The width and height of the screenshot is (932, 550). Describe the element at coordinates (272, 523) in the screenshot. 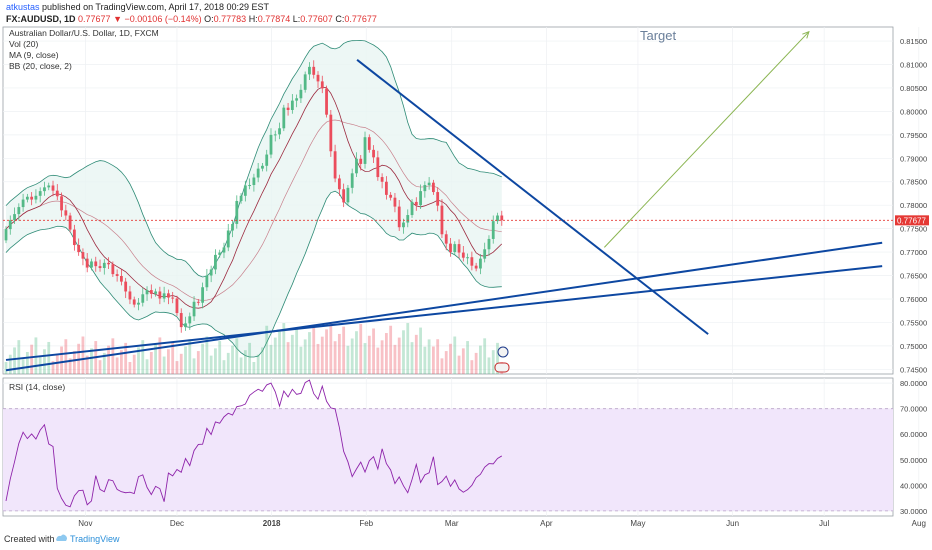

I see `time-tick: 2018` at that location.